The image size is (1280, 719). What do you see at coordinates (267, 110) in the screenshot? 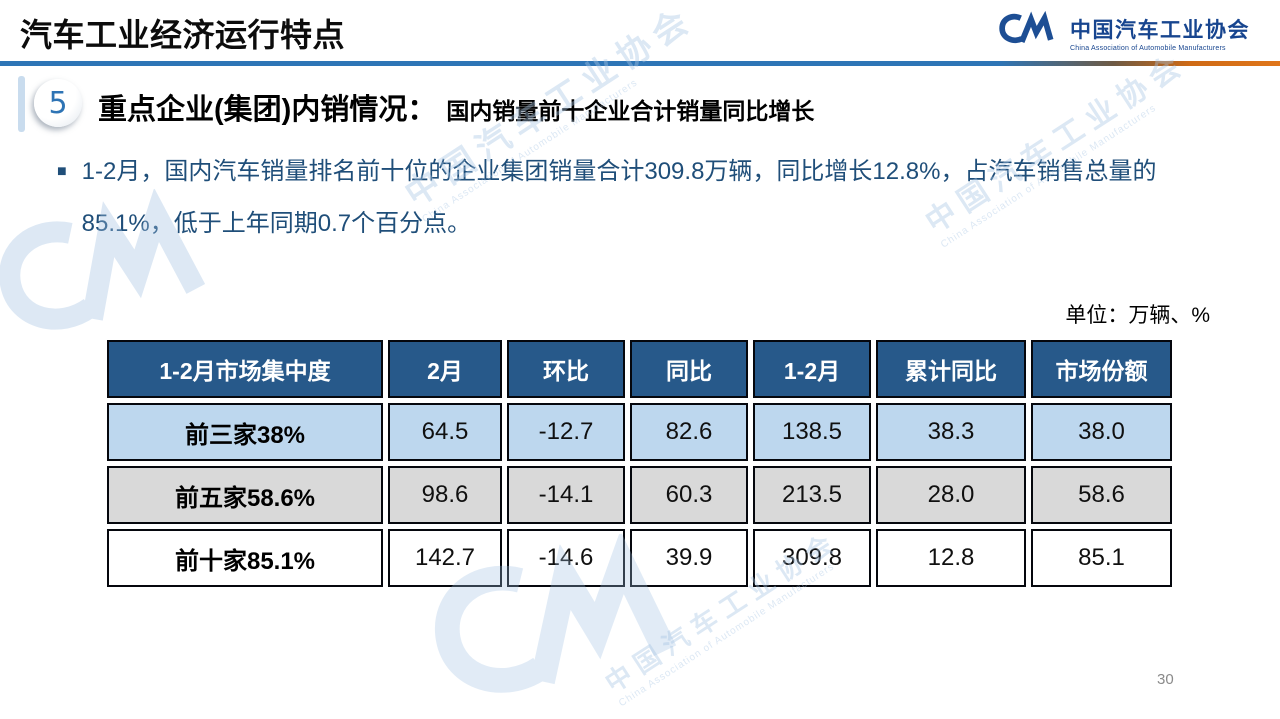
I see `section-heading-main: 重点企业(集团)内销情况：` at bounding box center [267, 110].